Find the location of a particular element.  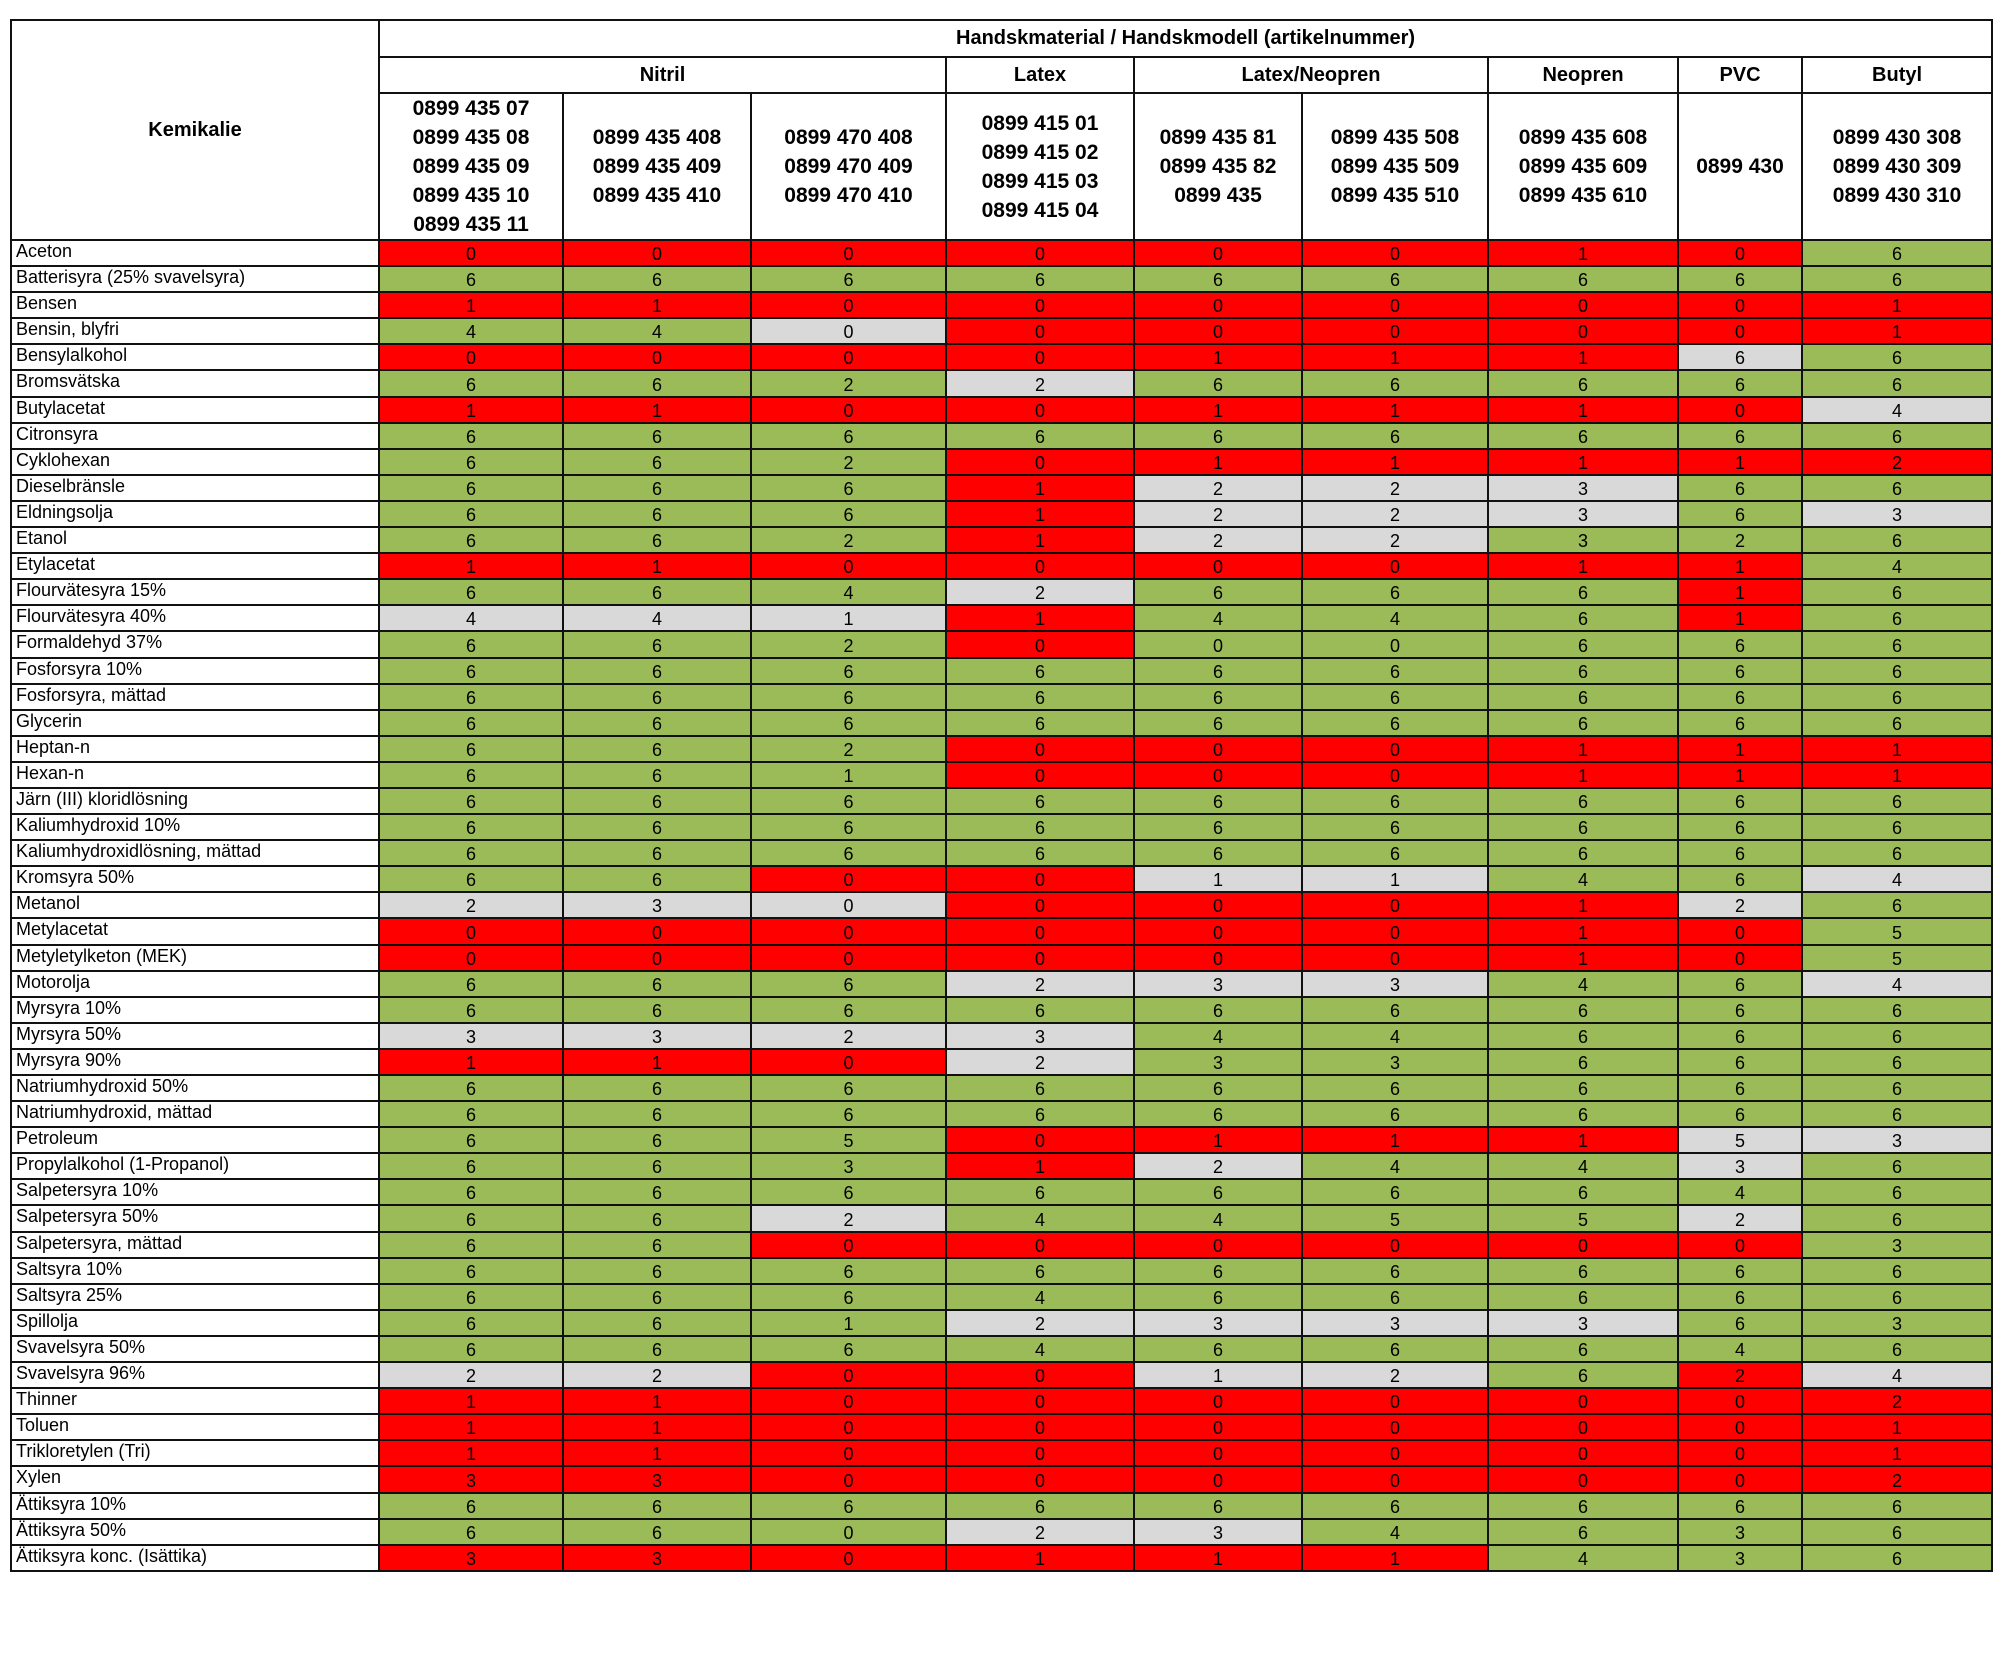

chemical-name: Bensin, blyfri is located at coordinates (195, 331).